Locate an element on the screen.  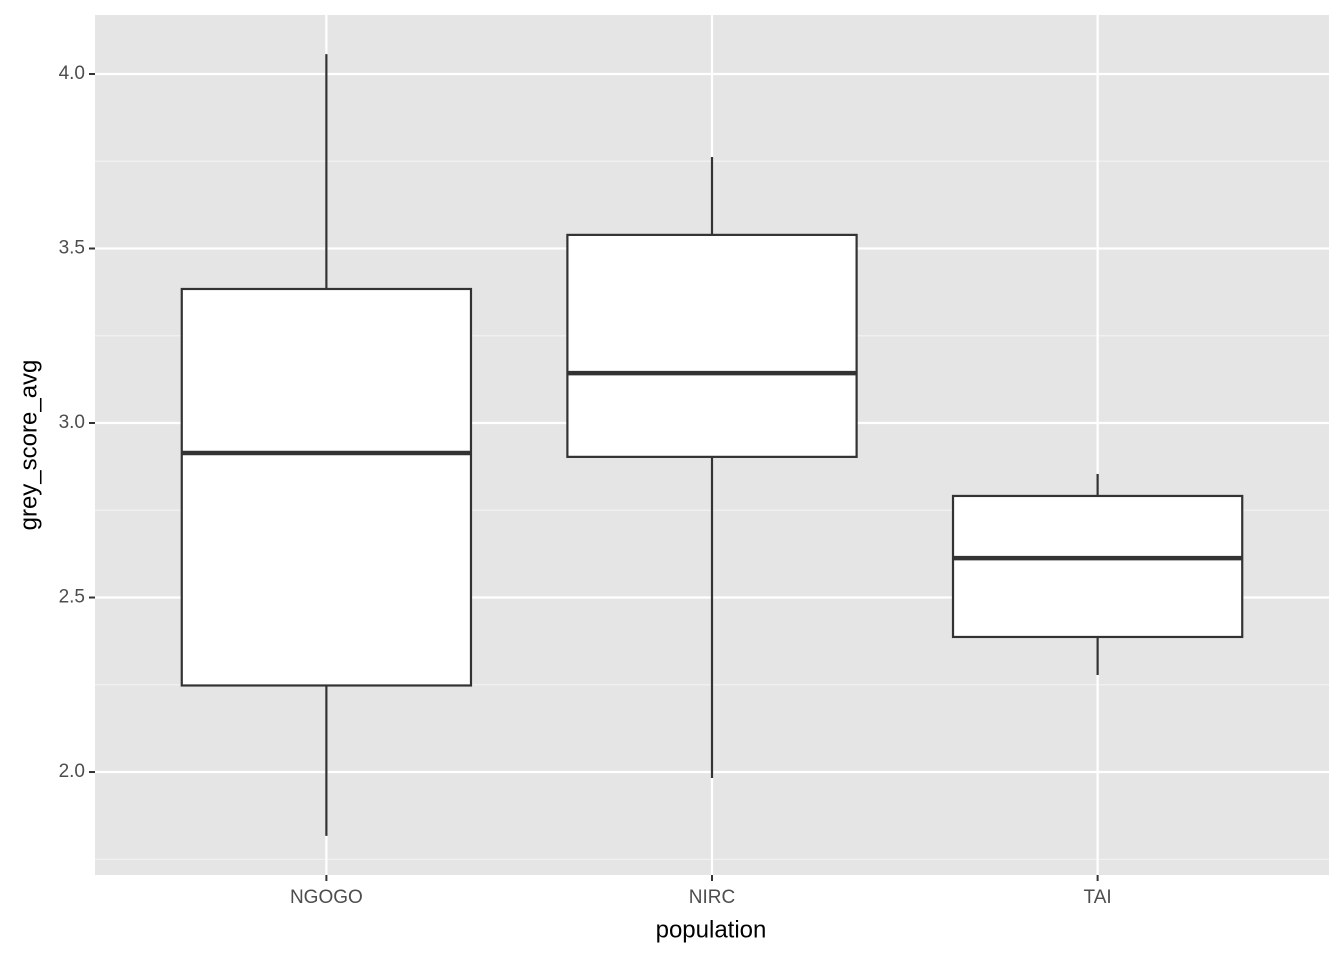
x-tick-label: NGOGO is located at coordinates (326, 897).